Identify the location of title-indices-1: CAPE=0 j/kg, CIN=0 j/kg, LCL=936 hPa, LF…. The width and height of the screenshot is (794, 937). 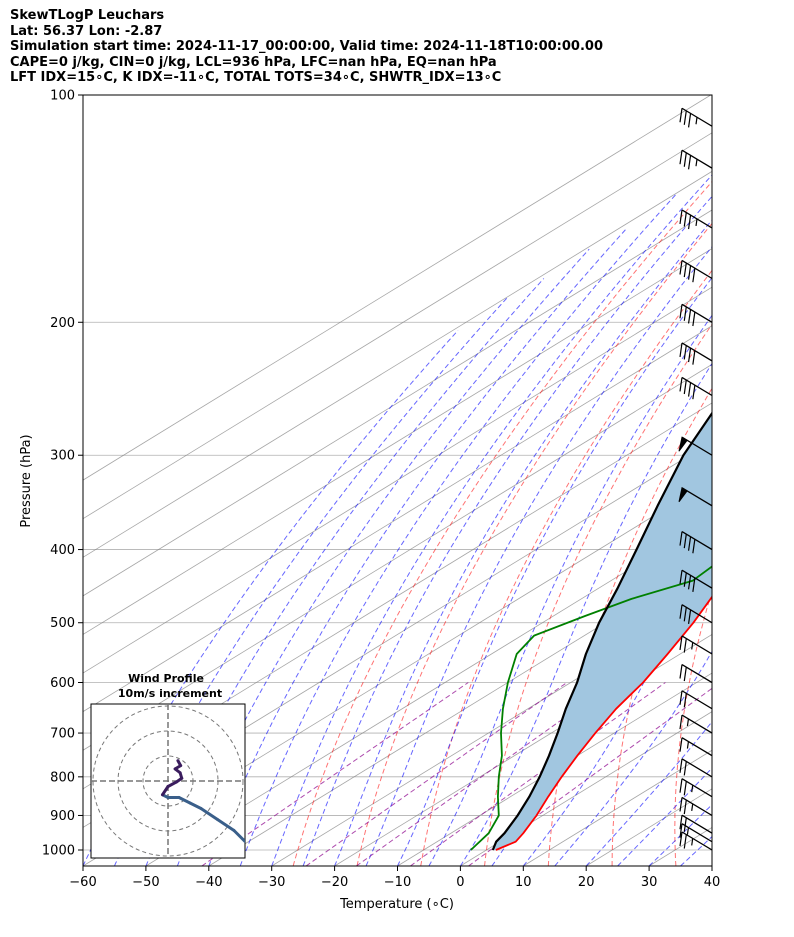
(253, 62).